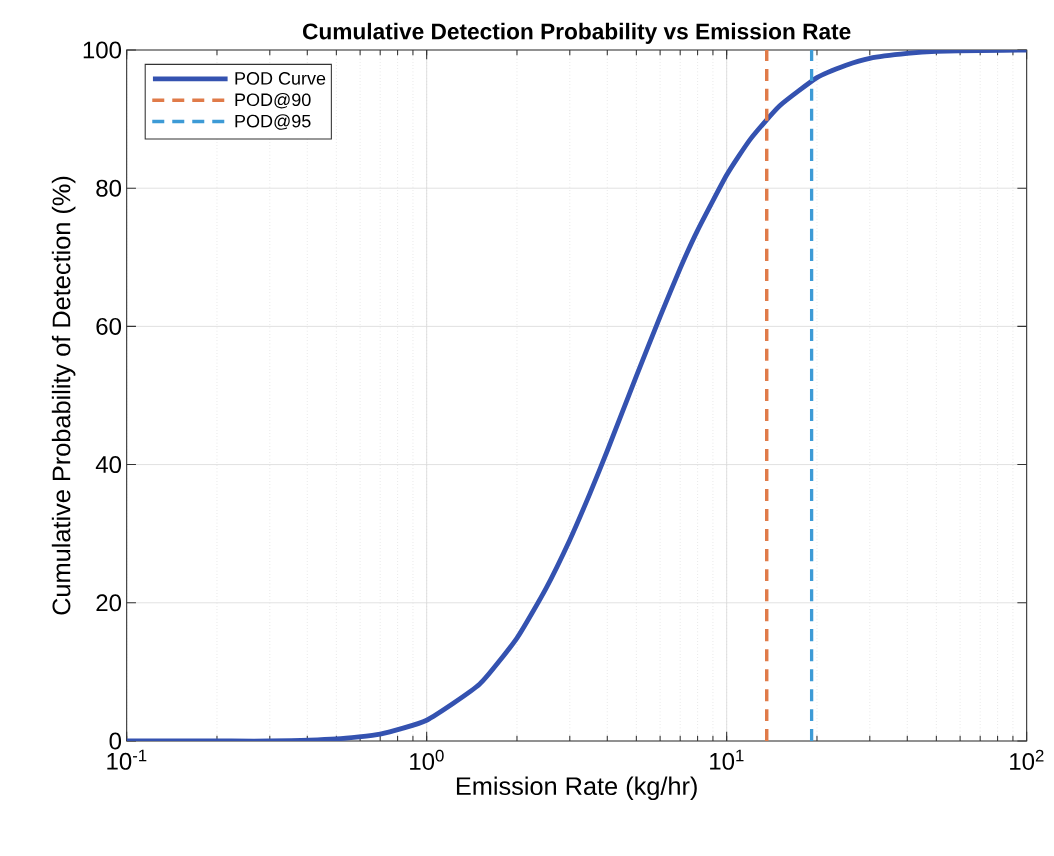 This screenshot has height=856, width=1054. I want to click on x-tick-label: 10$^{-1}$, so click(127, 759).